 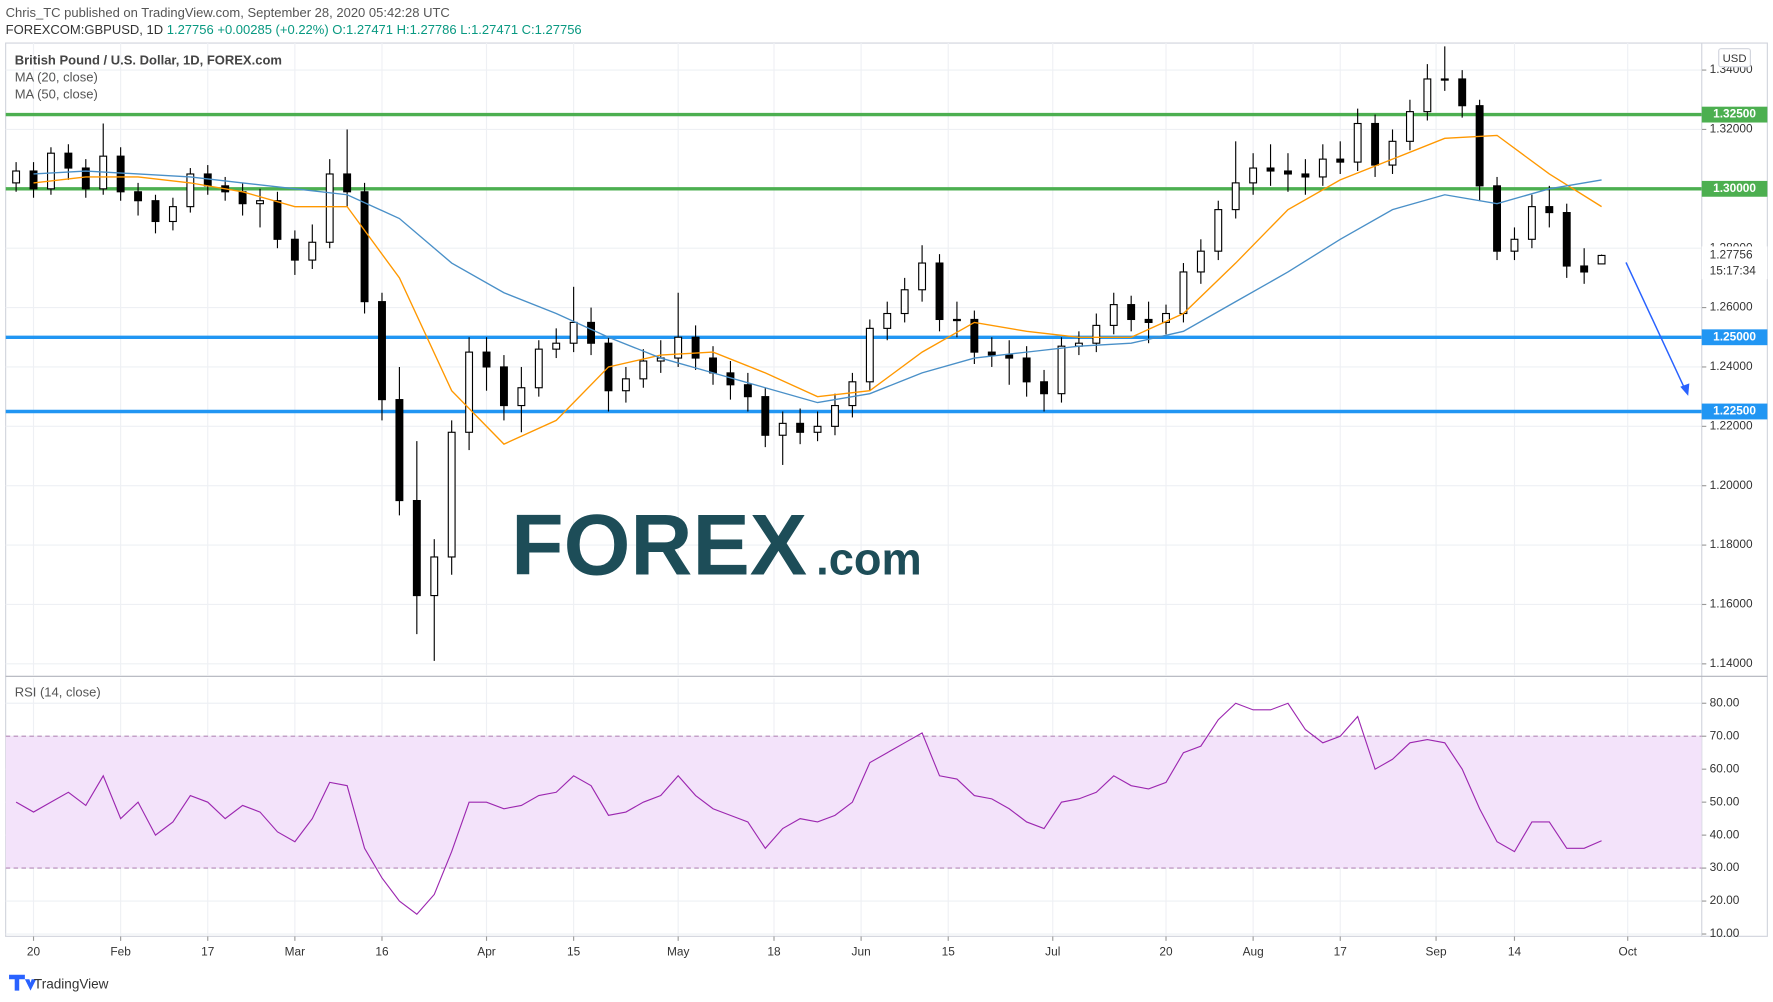 What do you see at coordinates (456, 29) in the screenshot?
I see `ohlc: O:1.27471 H:1.27786 L:1.27471 C:1.27756` at bounding box center [456, 29].